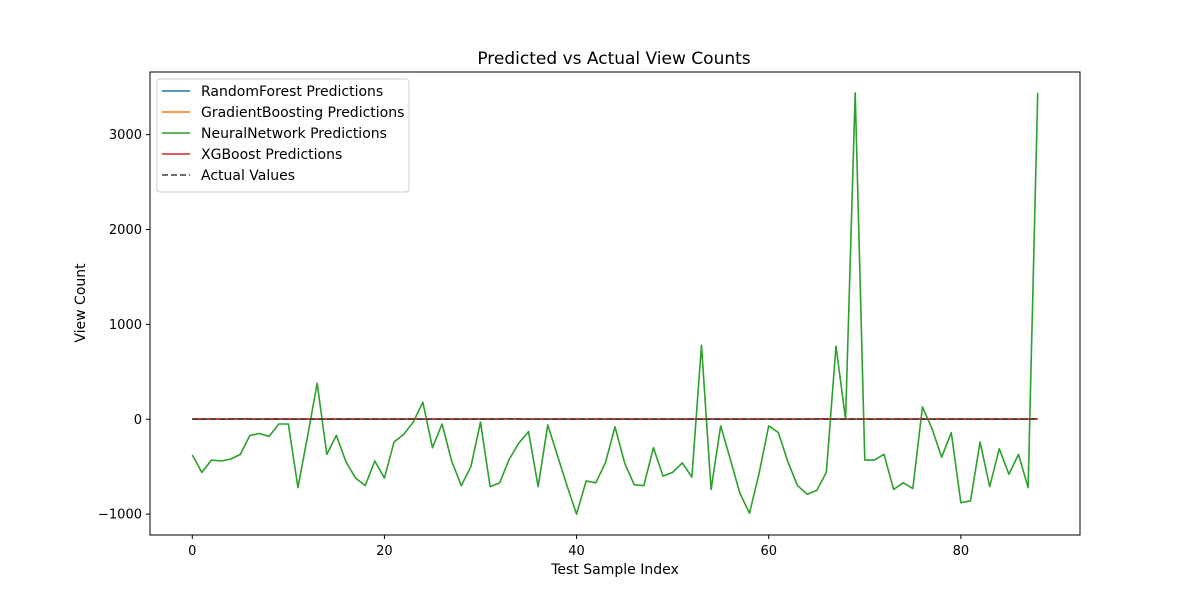  I want to click on y-tick-label: −1000, so click(120, 515).